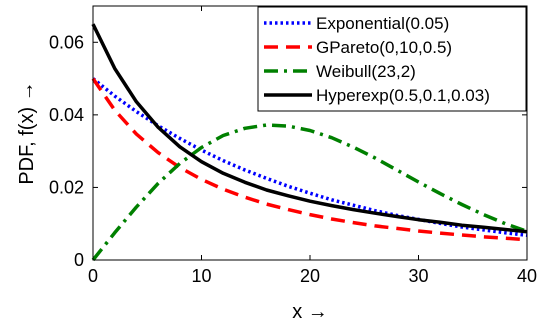  Describe the element at coordinates (66, 187) in the screenshot. I see `y-tick-label: 0.02` at that location.